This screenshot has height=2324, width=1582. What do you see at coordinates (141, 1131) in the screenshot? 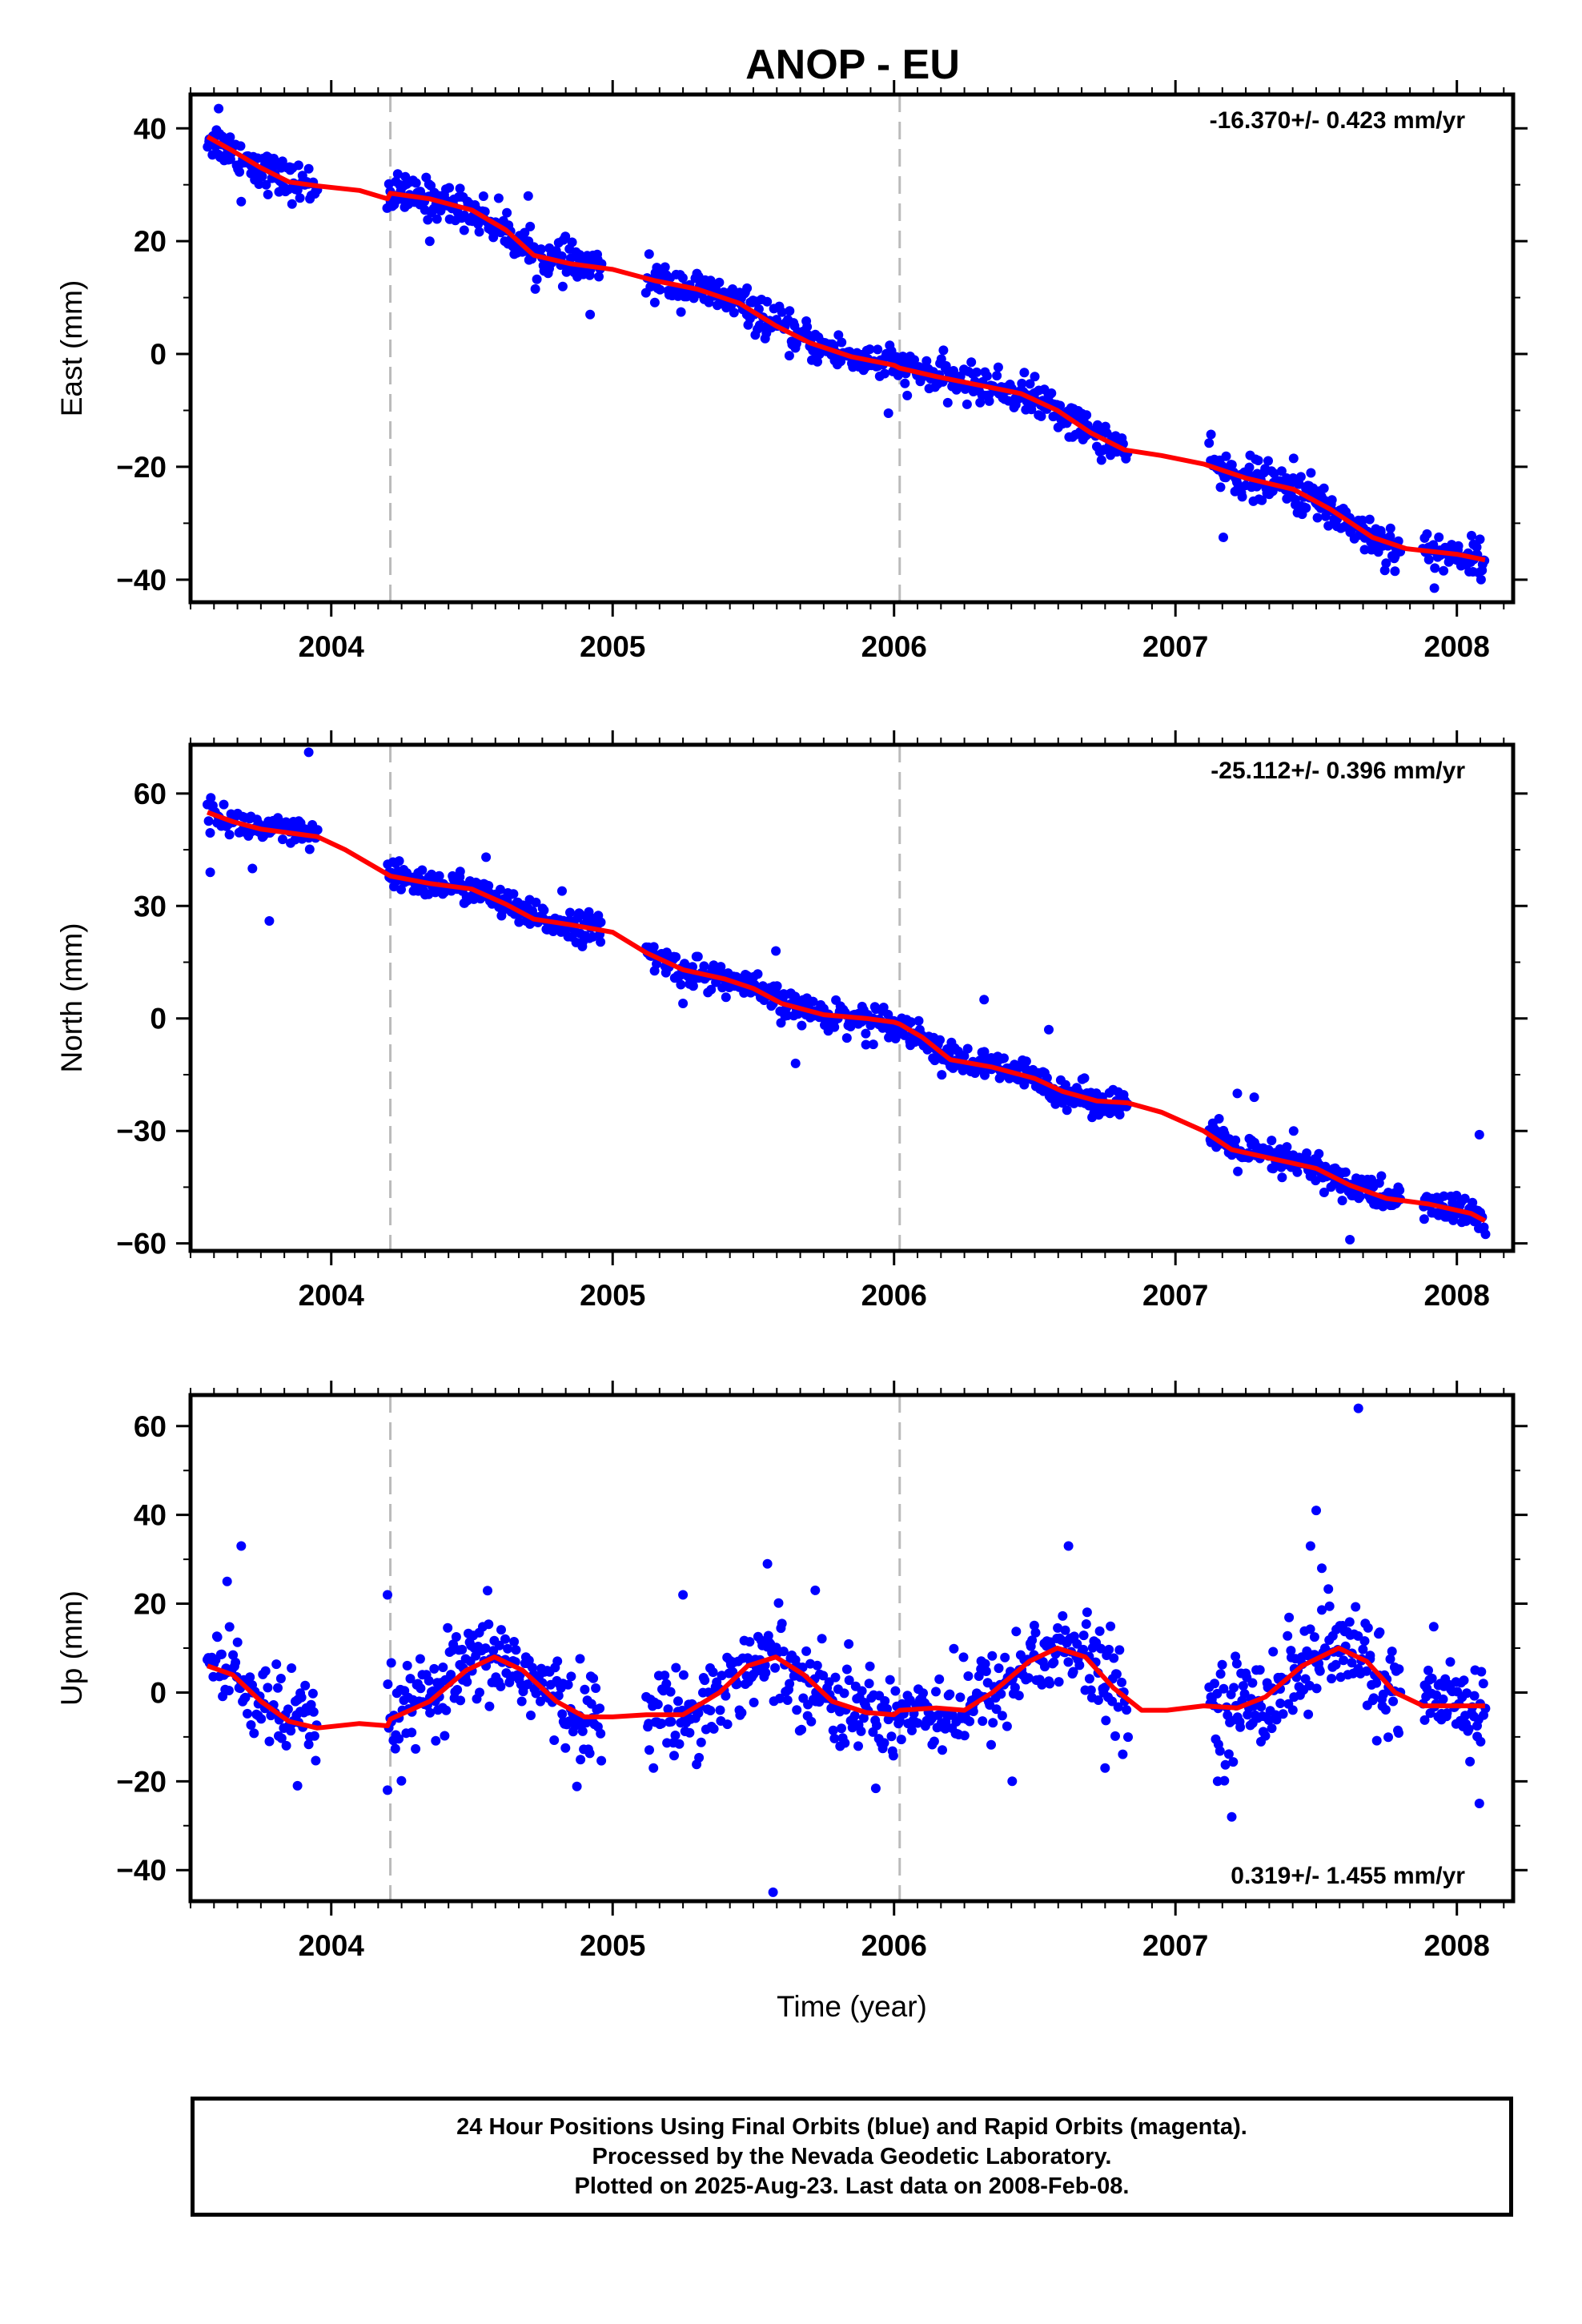
I see `y-tick-label: −30` at bounding box center [141, 1131].